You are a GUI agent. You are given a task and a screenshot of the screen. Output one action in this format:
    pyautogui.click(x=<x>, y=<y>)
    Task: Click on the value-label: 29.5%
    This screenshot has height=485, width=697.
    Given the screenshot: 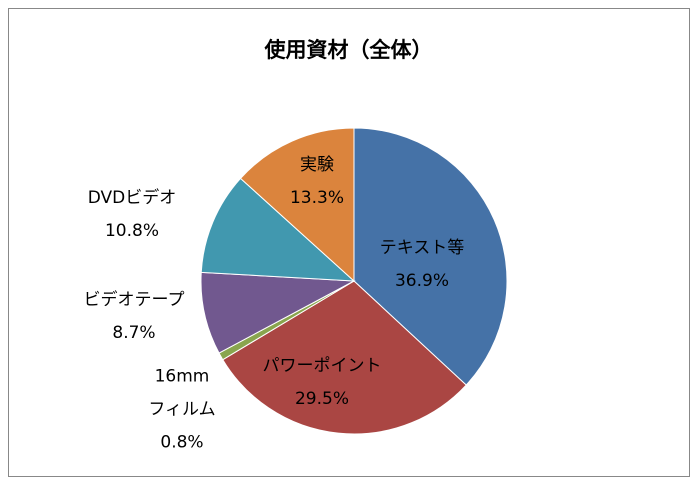 What is the action you would take?
    pyautogui.click(x=321, y=399)
    